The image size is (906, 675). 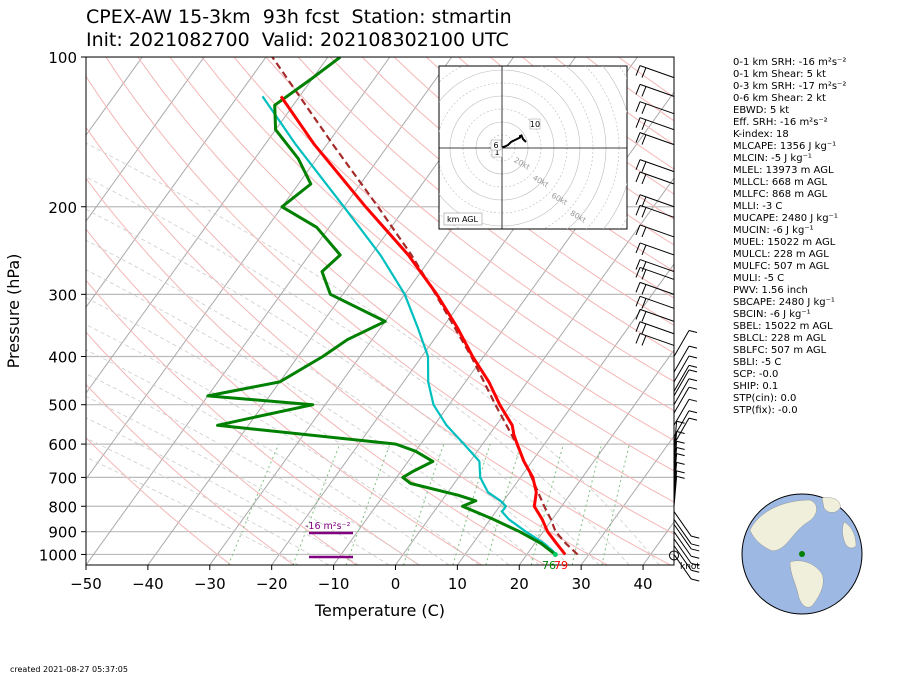 What do you see at coordinates (148, 584) in the screenshot?
I see `x-tick-label: −40` at bounding box center [148, 584].